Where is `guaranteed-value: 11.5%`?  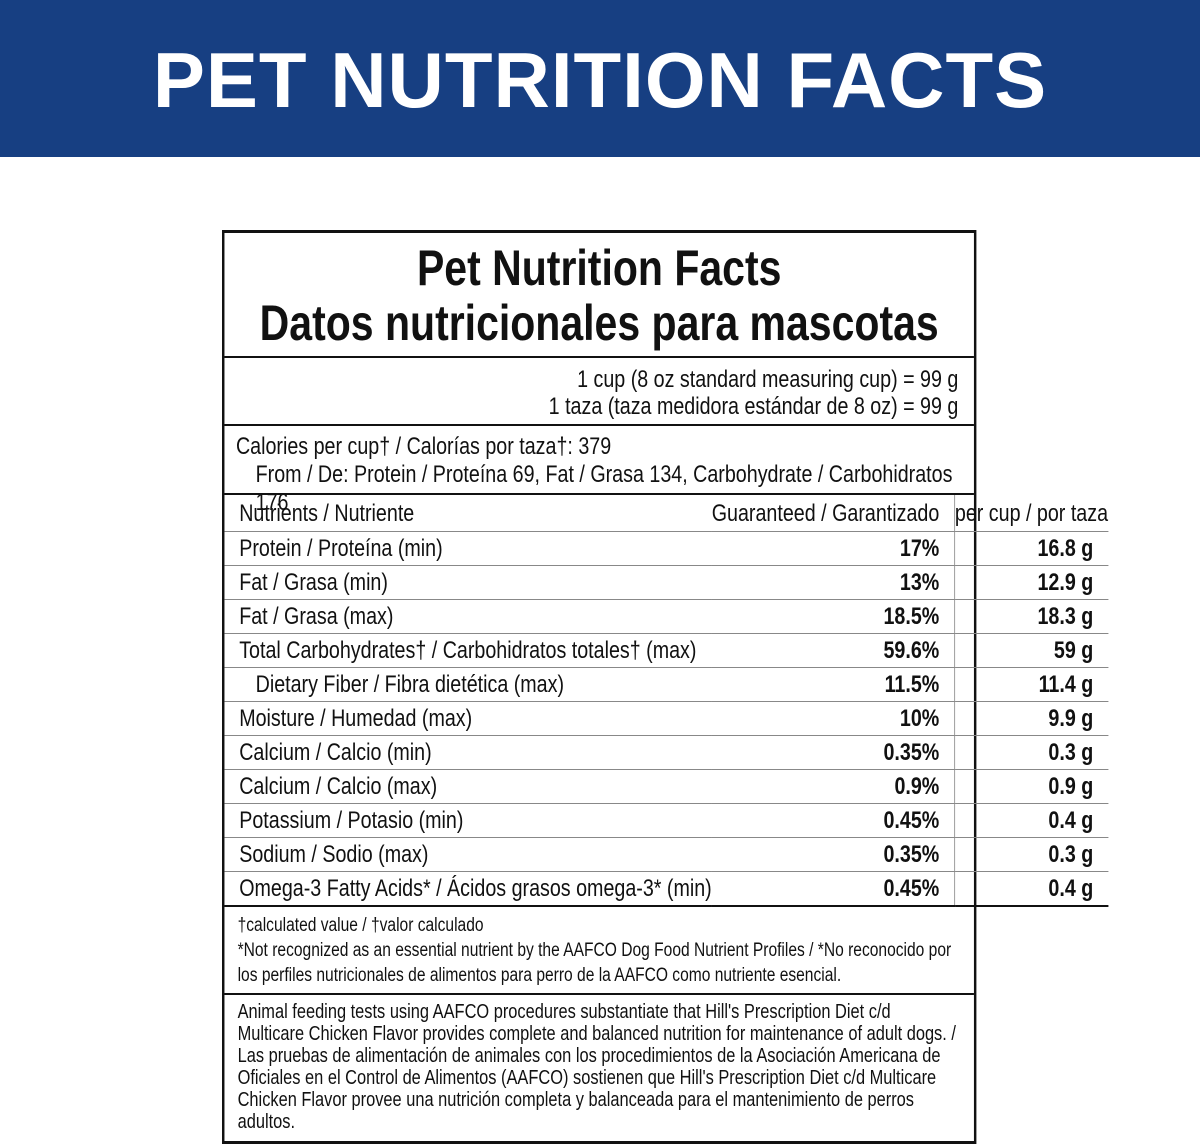 guaranteed-value: 11.5% is located at coordinates (833, 684).